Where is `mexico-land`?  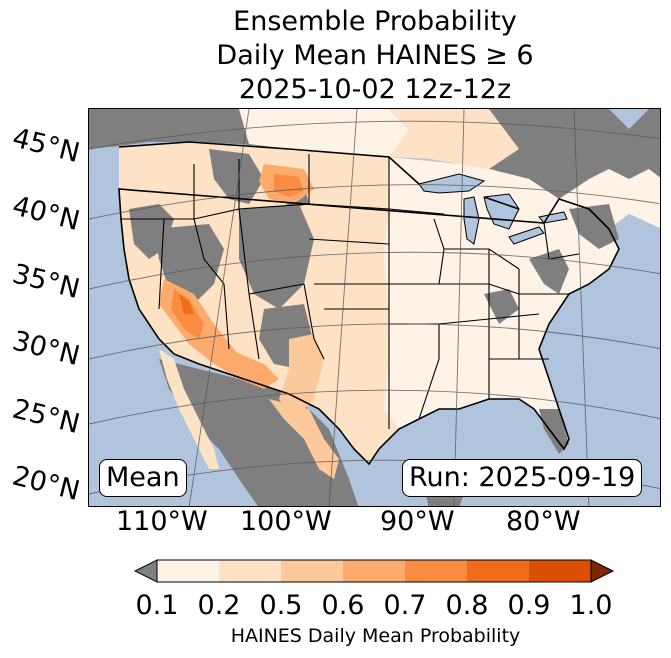
mexico-land is located at coordinates (259, 432).